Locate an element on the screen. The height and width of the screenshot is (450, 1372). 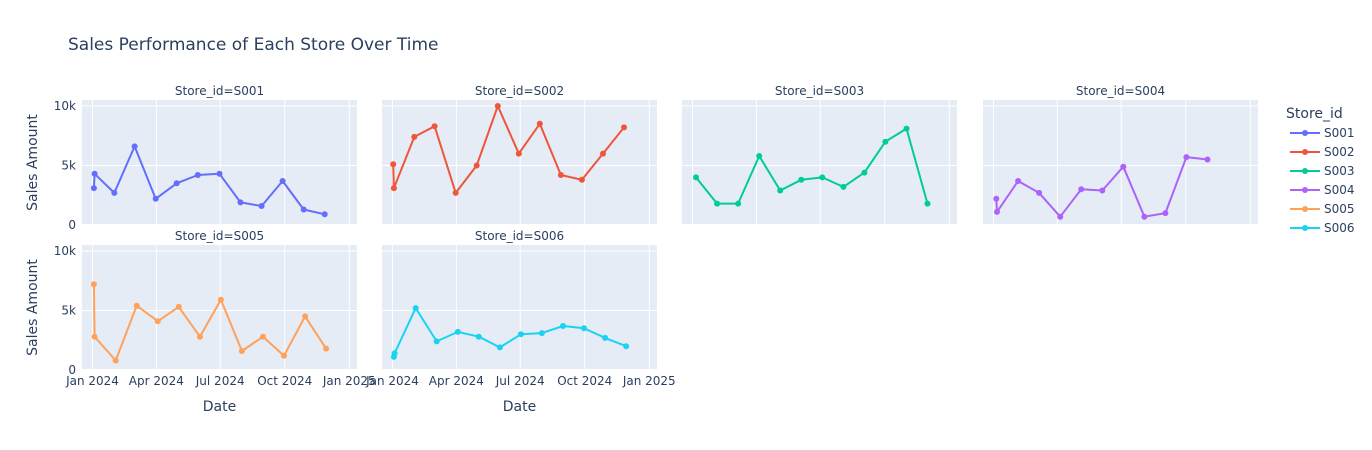
series-line-s004 is located at coordinates (1101, 187).